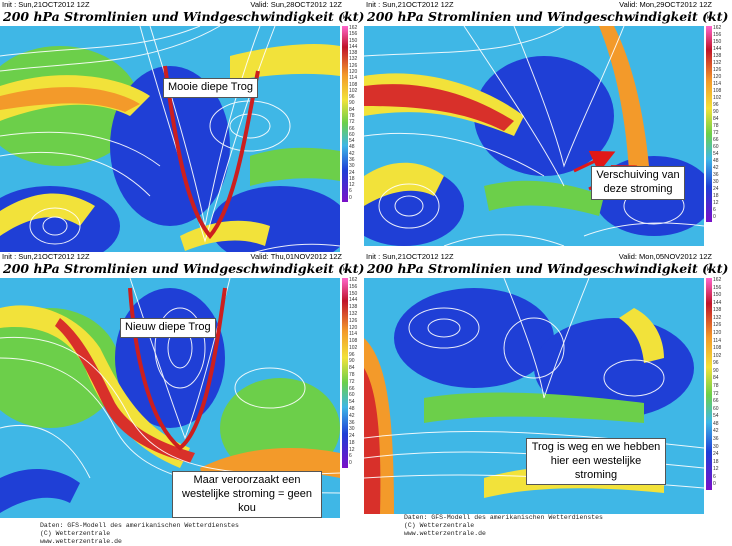 This screenshot has height=546, width=732. What do you see at coordinates (353, 90) in the screenshot?
I see `scale-tick-label: 102` at bounding box center [353, 90].